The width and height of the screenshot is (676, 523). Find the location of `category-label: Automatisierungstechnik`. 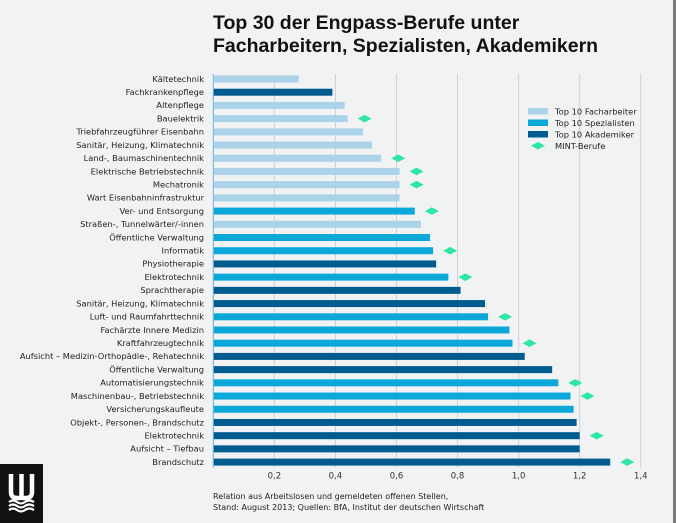

category-label: Automatisierungstechnik is located at coordinates (152, 383).